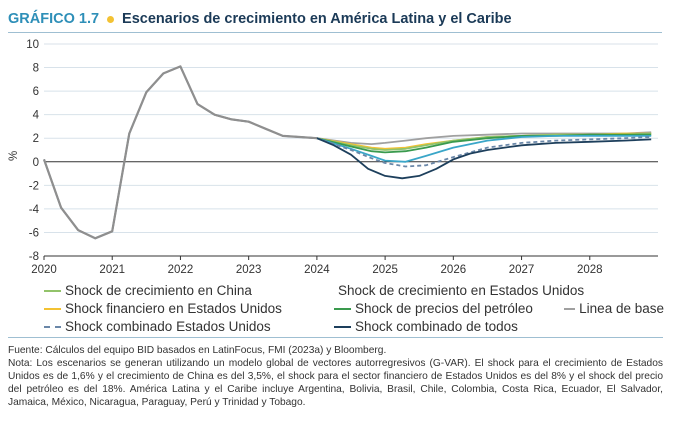 The width and height of the screenshot is (676, 424). What do you see at coordinates (173, 308) in the screenshot?
I see `legend-label: Shock financiero en Estados Unidos` at bounding box center [173, 308].